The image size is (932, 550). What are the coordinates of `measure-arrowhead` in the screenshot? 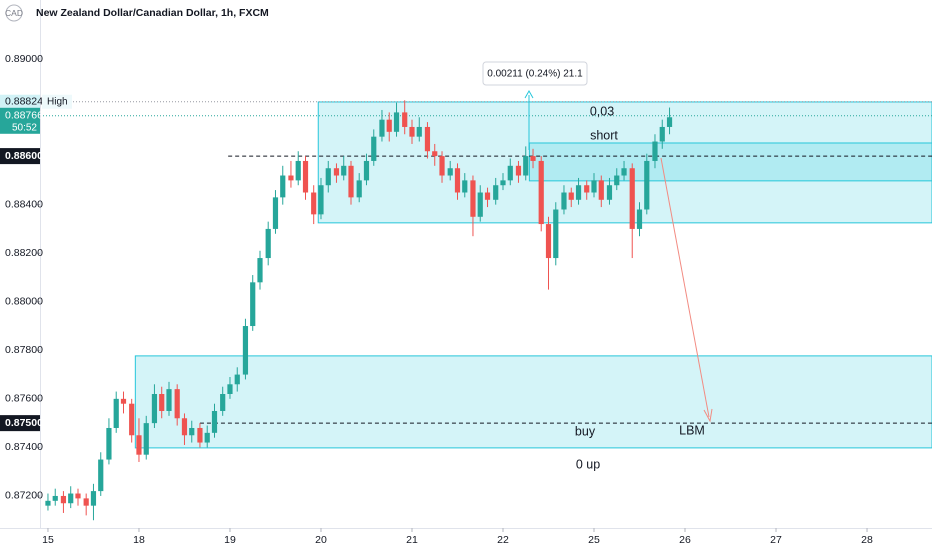 It's located at (529, 94).